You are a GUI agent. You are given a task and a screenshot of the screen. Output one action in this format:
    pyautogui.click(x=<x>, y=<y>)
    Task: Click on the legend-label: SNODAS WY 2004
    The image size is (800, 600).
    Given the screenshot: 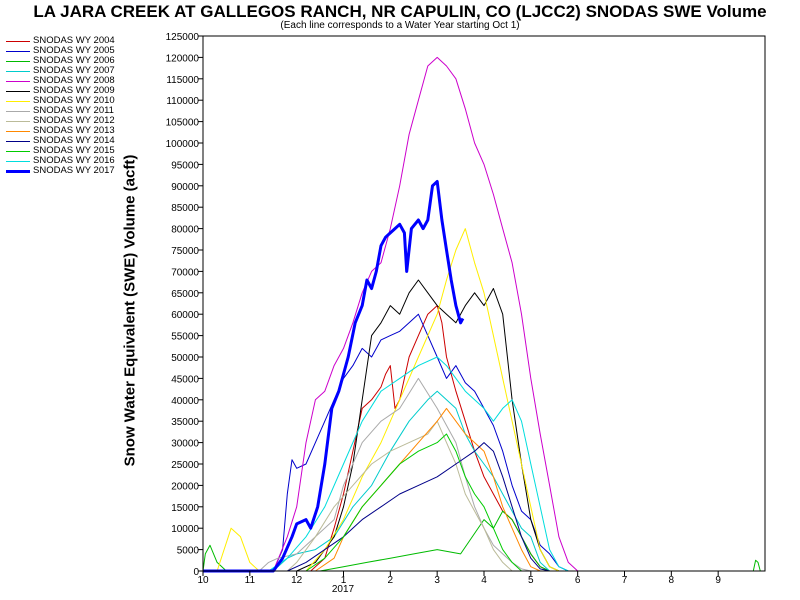 What is the action you would take?
    pyautogui.click(x=74, y=40)
    